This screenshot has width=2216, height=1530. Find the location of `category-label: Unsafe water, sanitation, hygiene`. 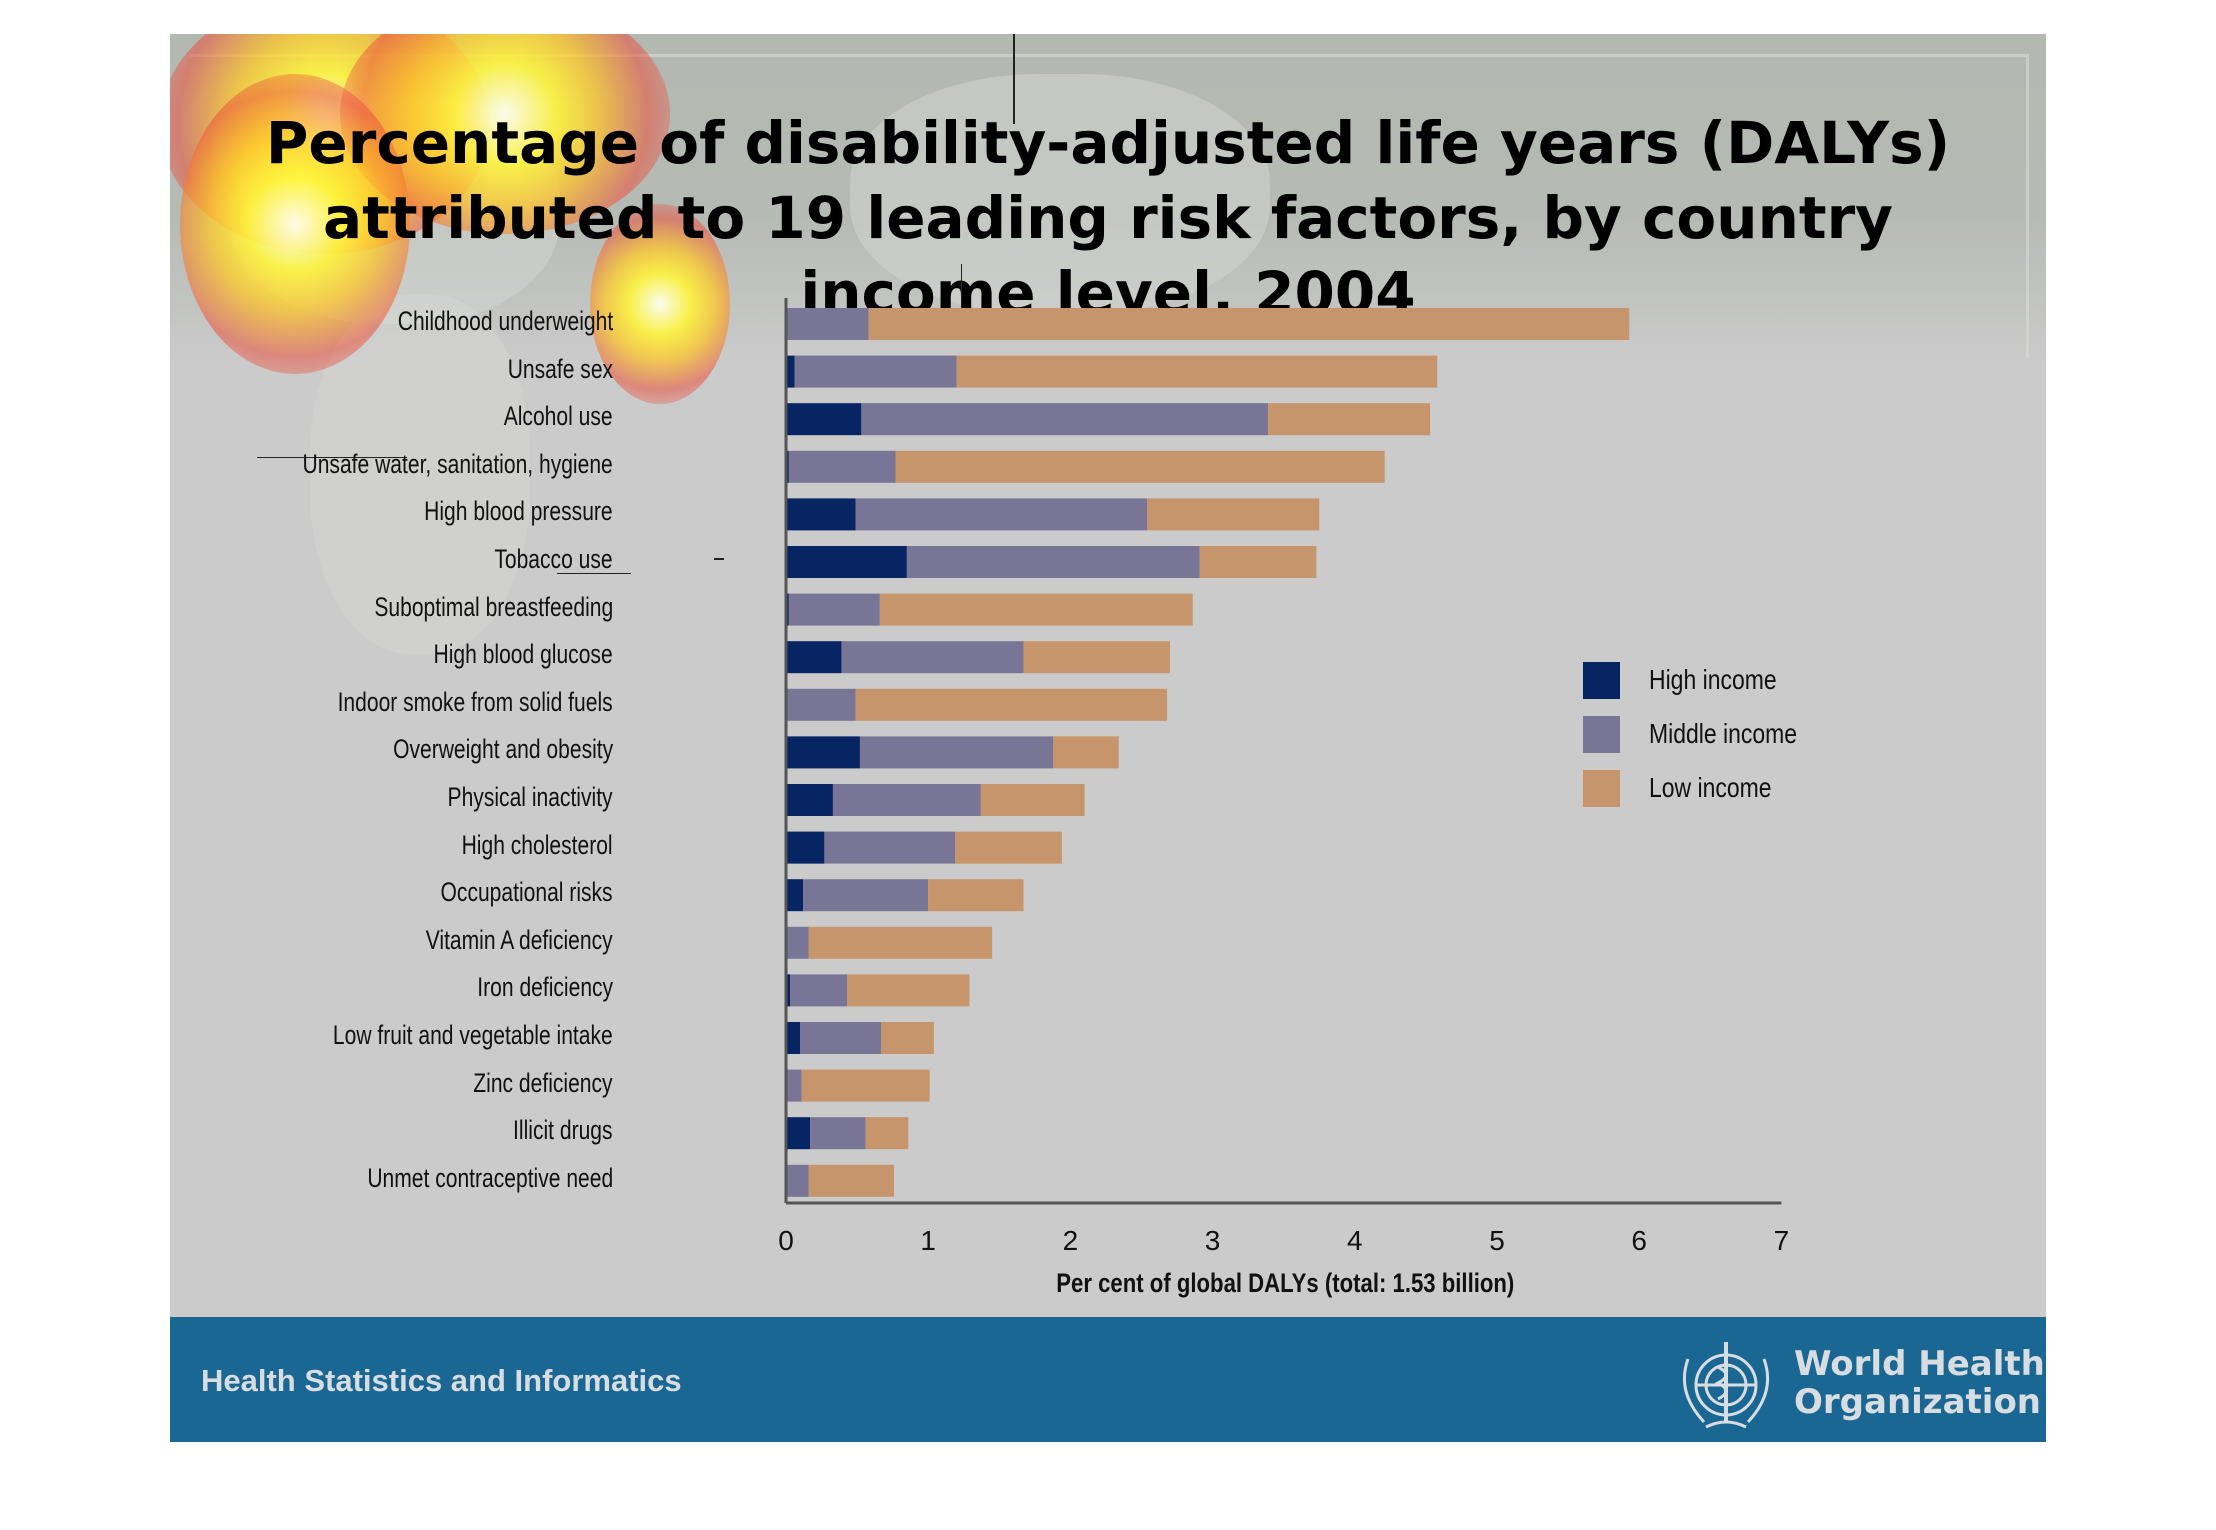

category-label: Unsafe water, sanitation, hygiene is located at coordinates (457, 463).